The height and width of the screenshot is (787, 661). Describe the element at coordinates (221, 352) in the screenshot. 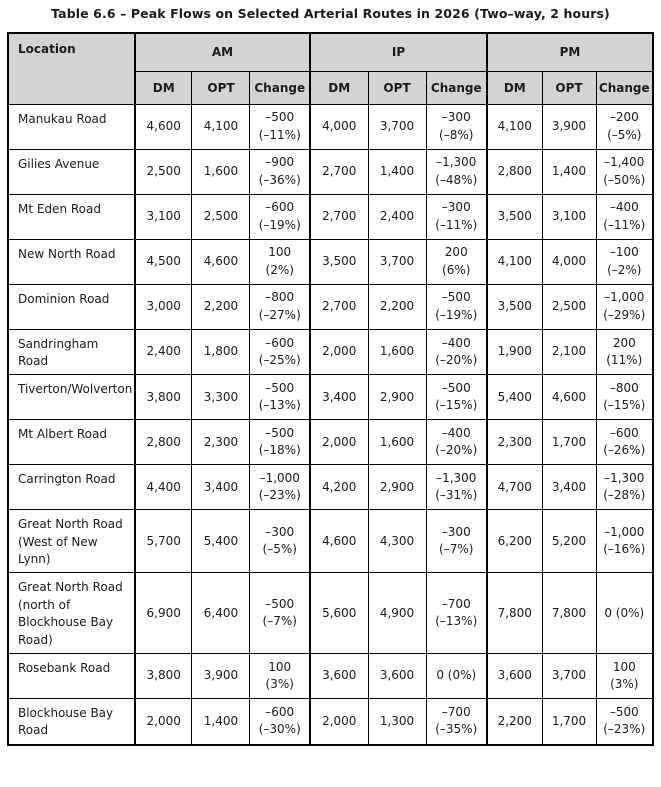

I see `am-opt-cell: 1,800` at that location.